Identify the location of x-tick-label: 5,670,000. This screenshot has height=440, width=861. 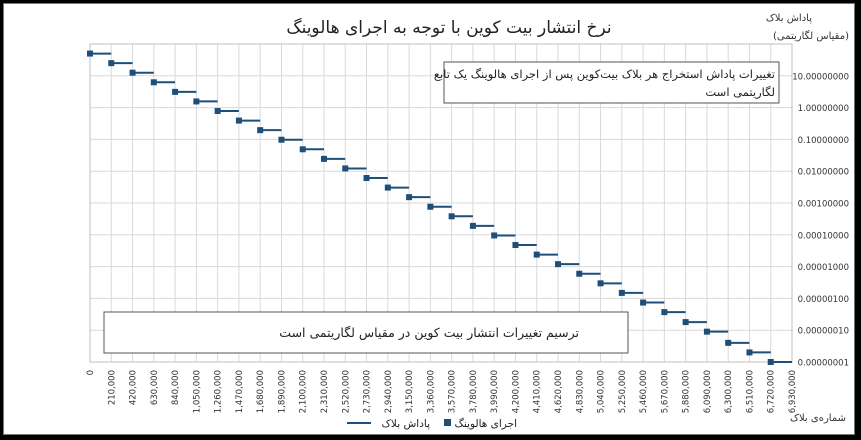
(665, 391).